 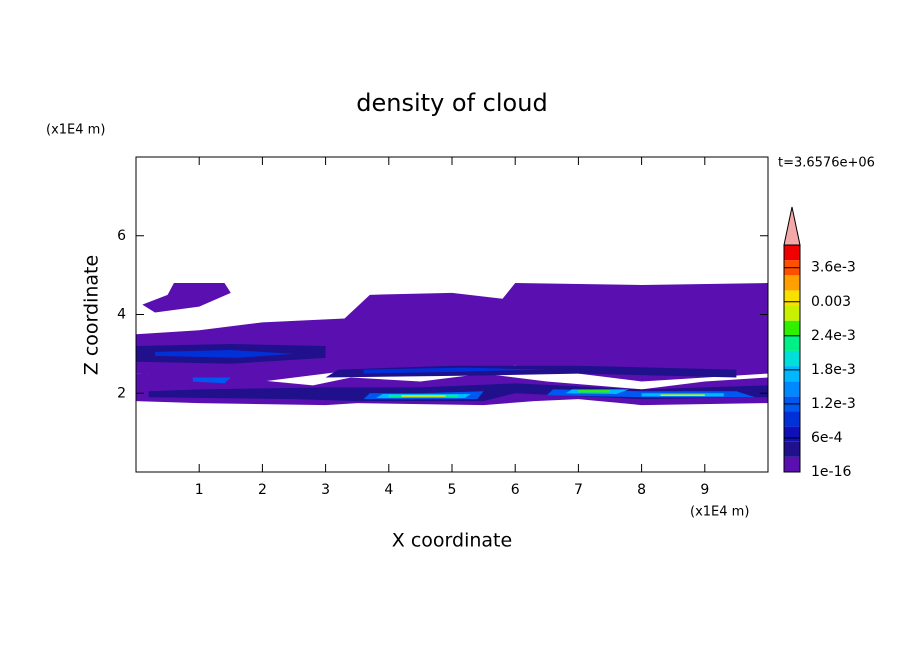 I want to click on chart-title: density of cloud, so click(x=451, y=103).